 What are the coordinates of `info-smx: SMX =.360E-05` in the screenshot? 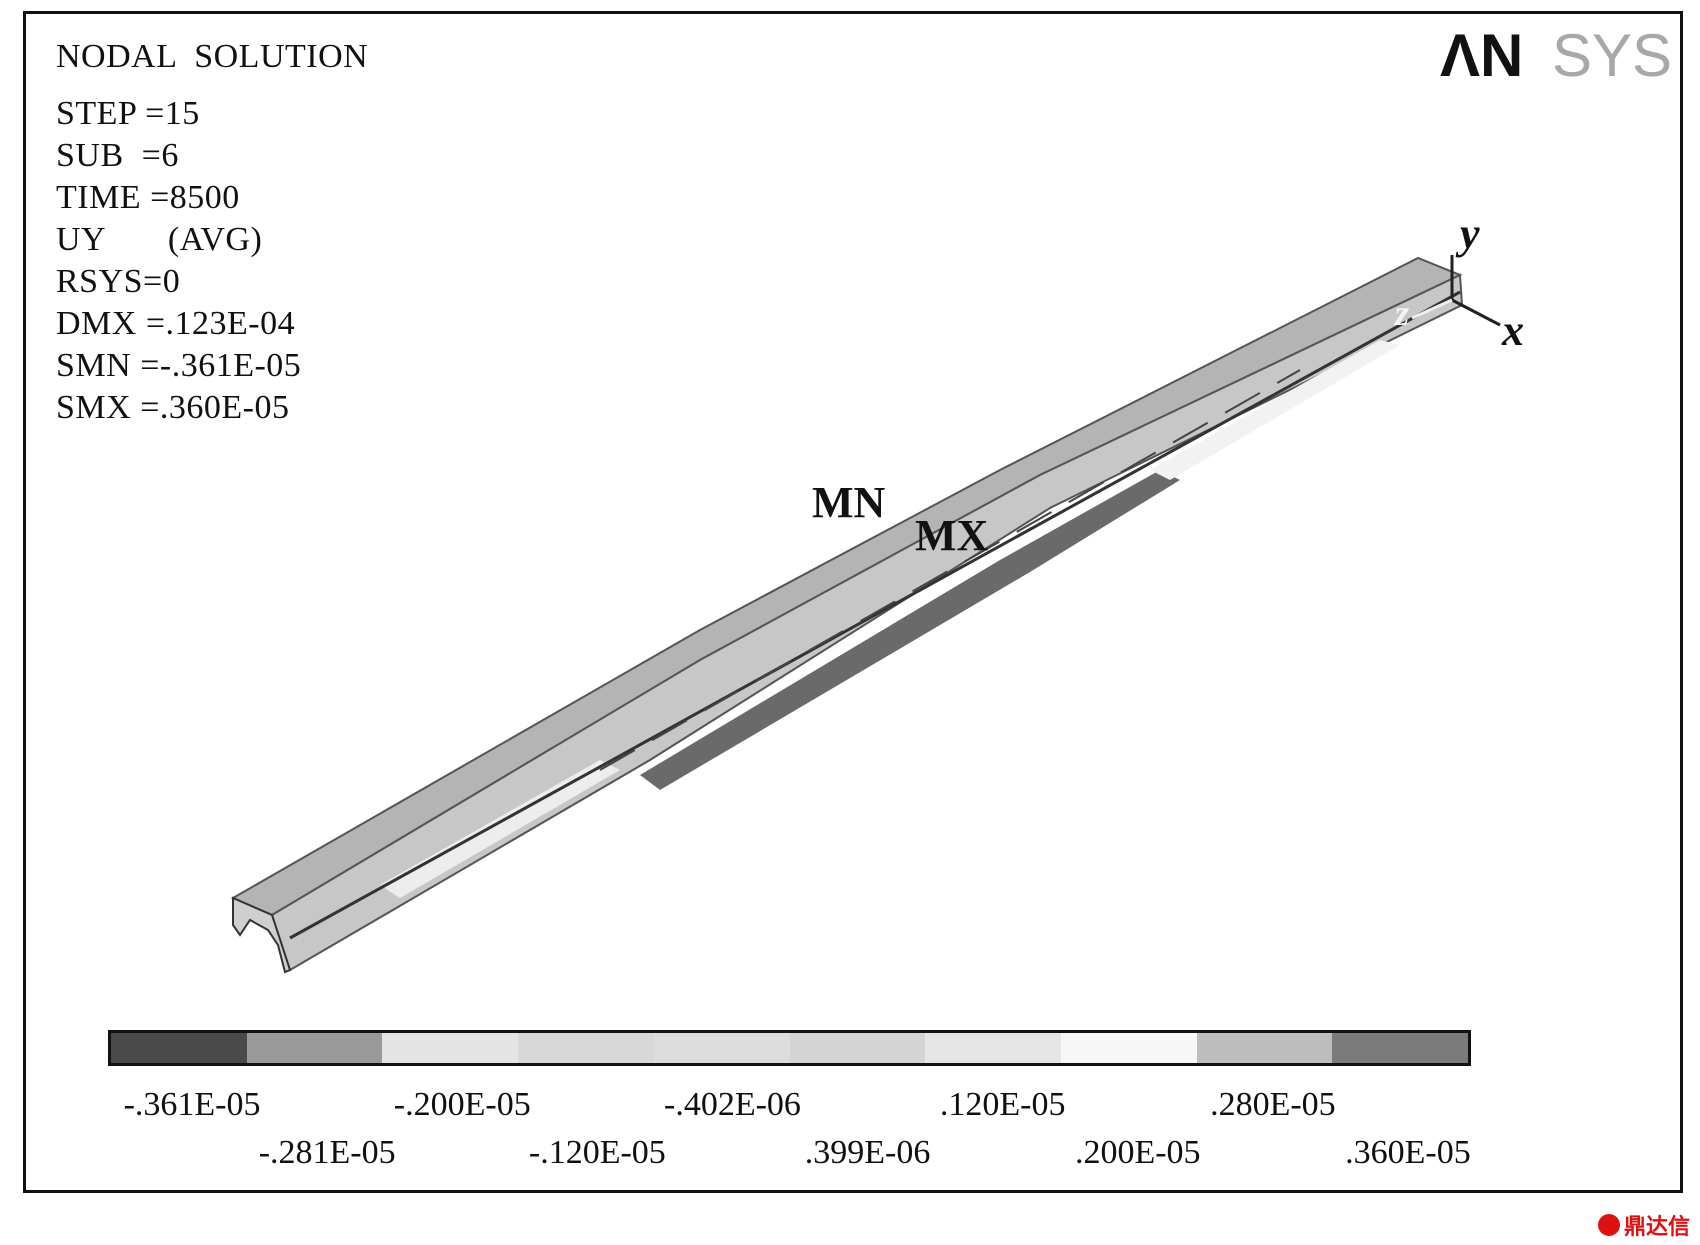 It's located at (173, 407).